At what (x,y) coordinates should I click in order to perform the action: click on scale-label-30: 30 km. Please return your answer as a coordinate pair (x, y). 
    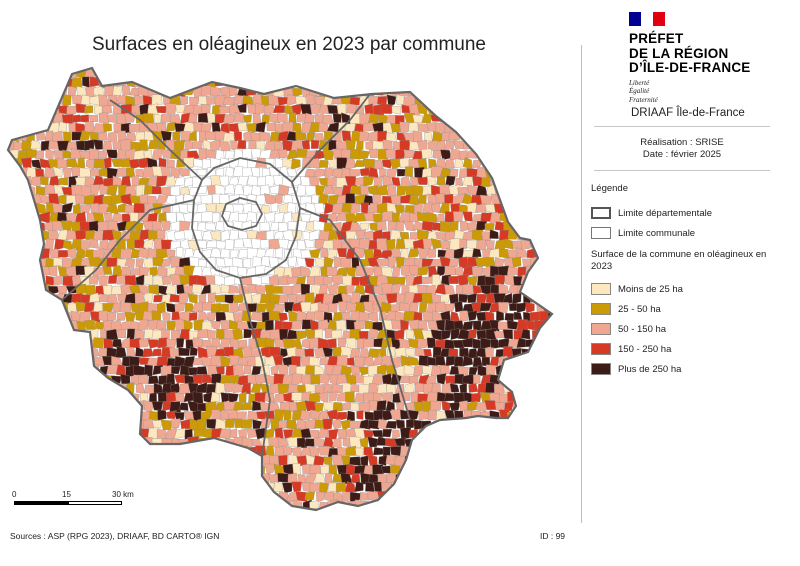
    Looking at the image, I should click on (123, 494).